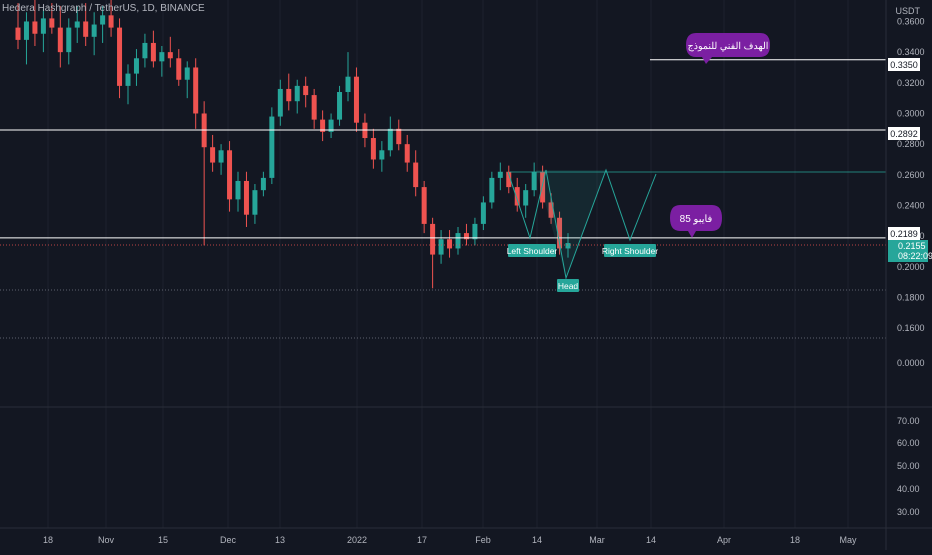 This screenshot has width=932, height=555. Describe the element at coordinates (911, 175) in the screenshot. I see `price-tick-label: 0.2600` at that location.